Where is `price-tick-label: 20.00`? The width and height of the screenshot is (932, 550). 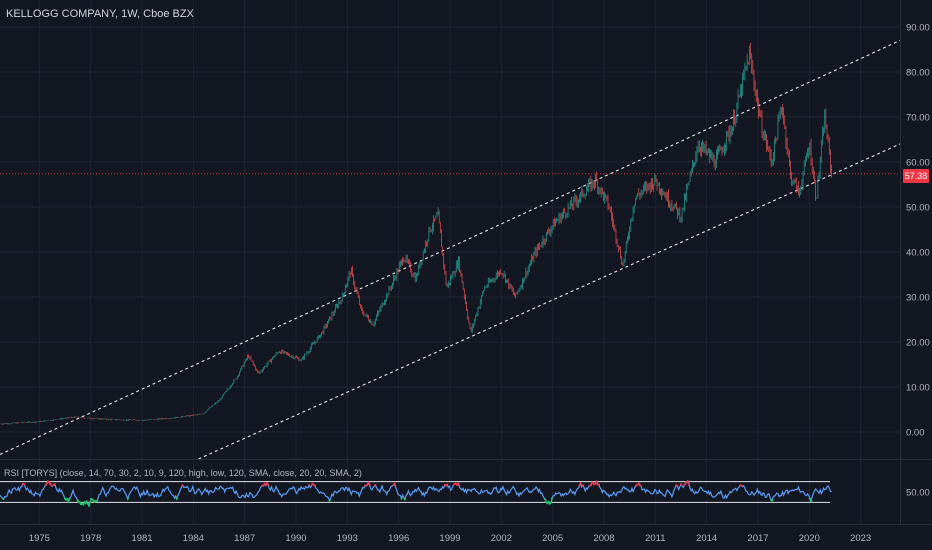 price-tick-label: 20.00 is located at coordinates (918, 343).